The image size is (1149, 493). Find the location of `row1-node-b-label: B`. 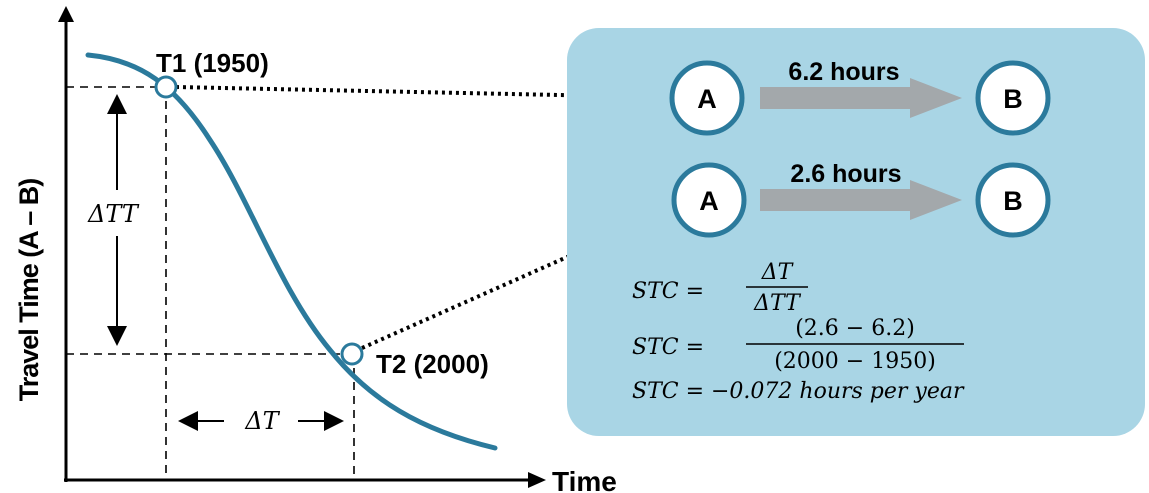

row1-node-b-label: B is located at coordinates (1013, 99).